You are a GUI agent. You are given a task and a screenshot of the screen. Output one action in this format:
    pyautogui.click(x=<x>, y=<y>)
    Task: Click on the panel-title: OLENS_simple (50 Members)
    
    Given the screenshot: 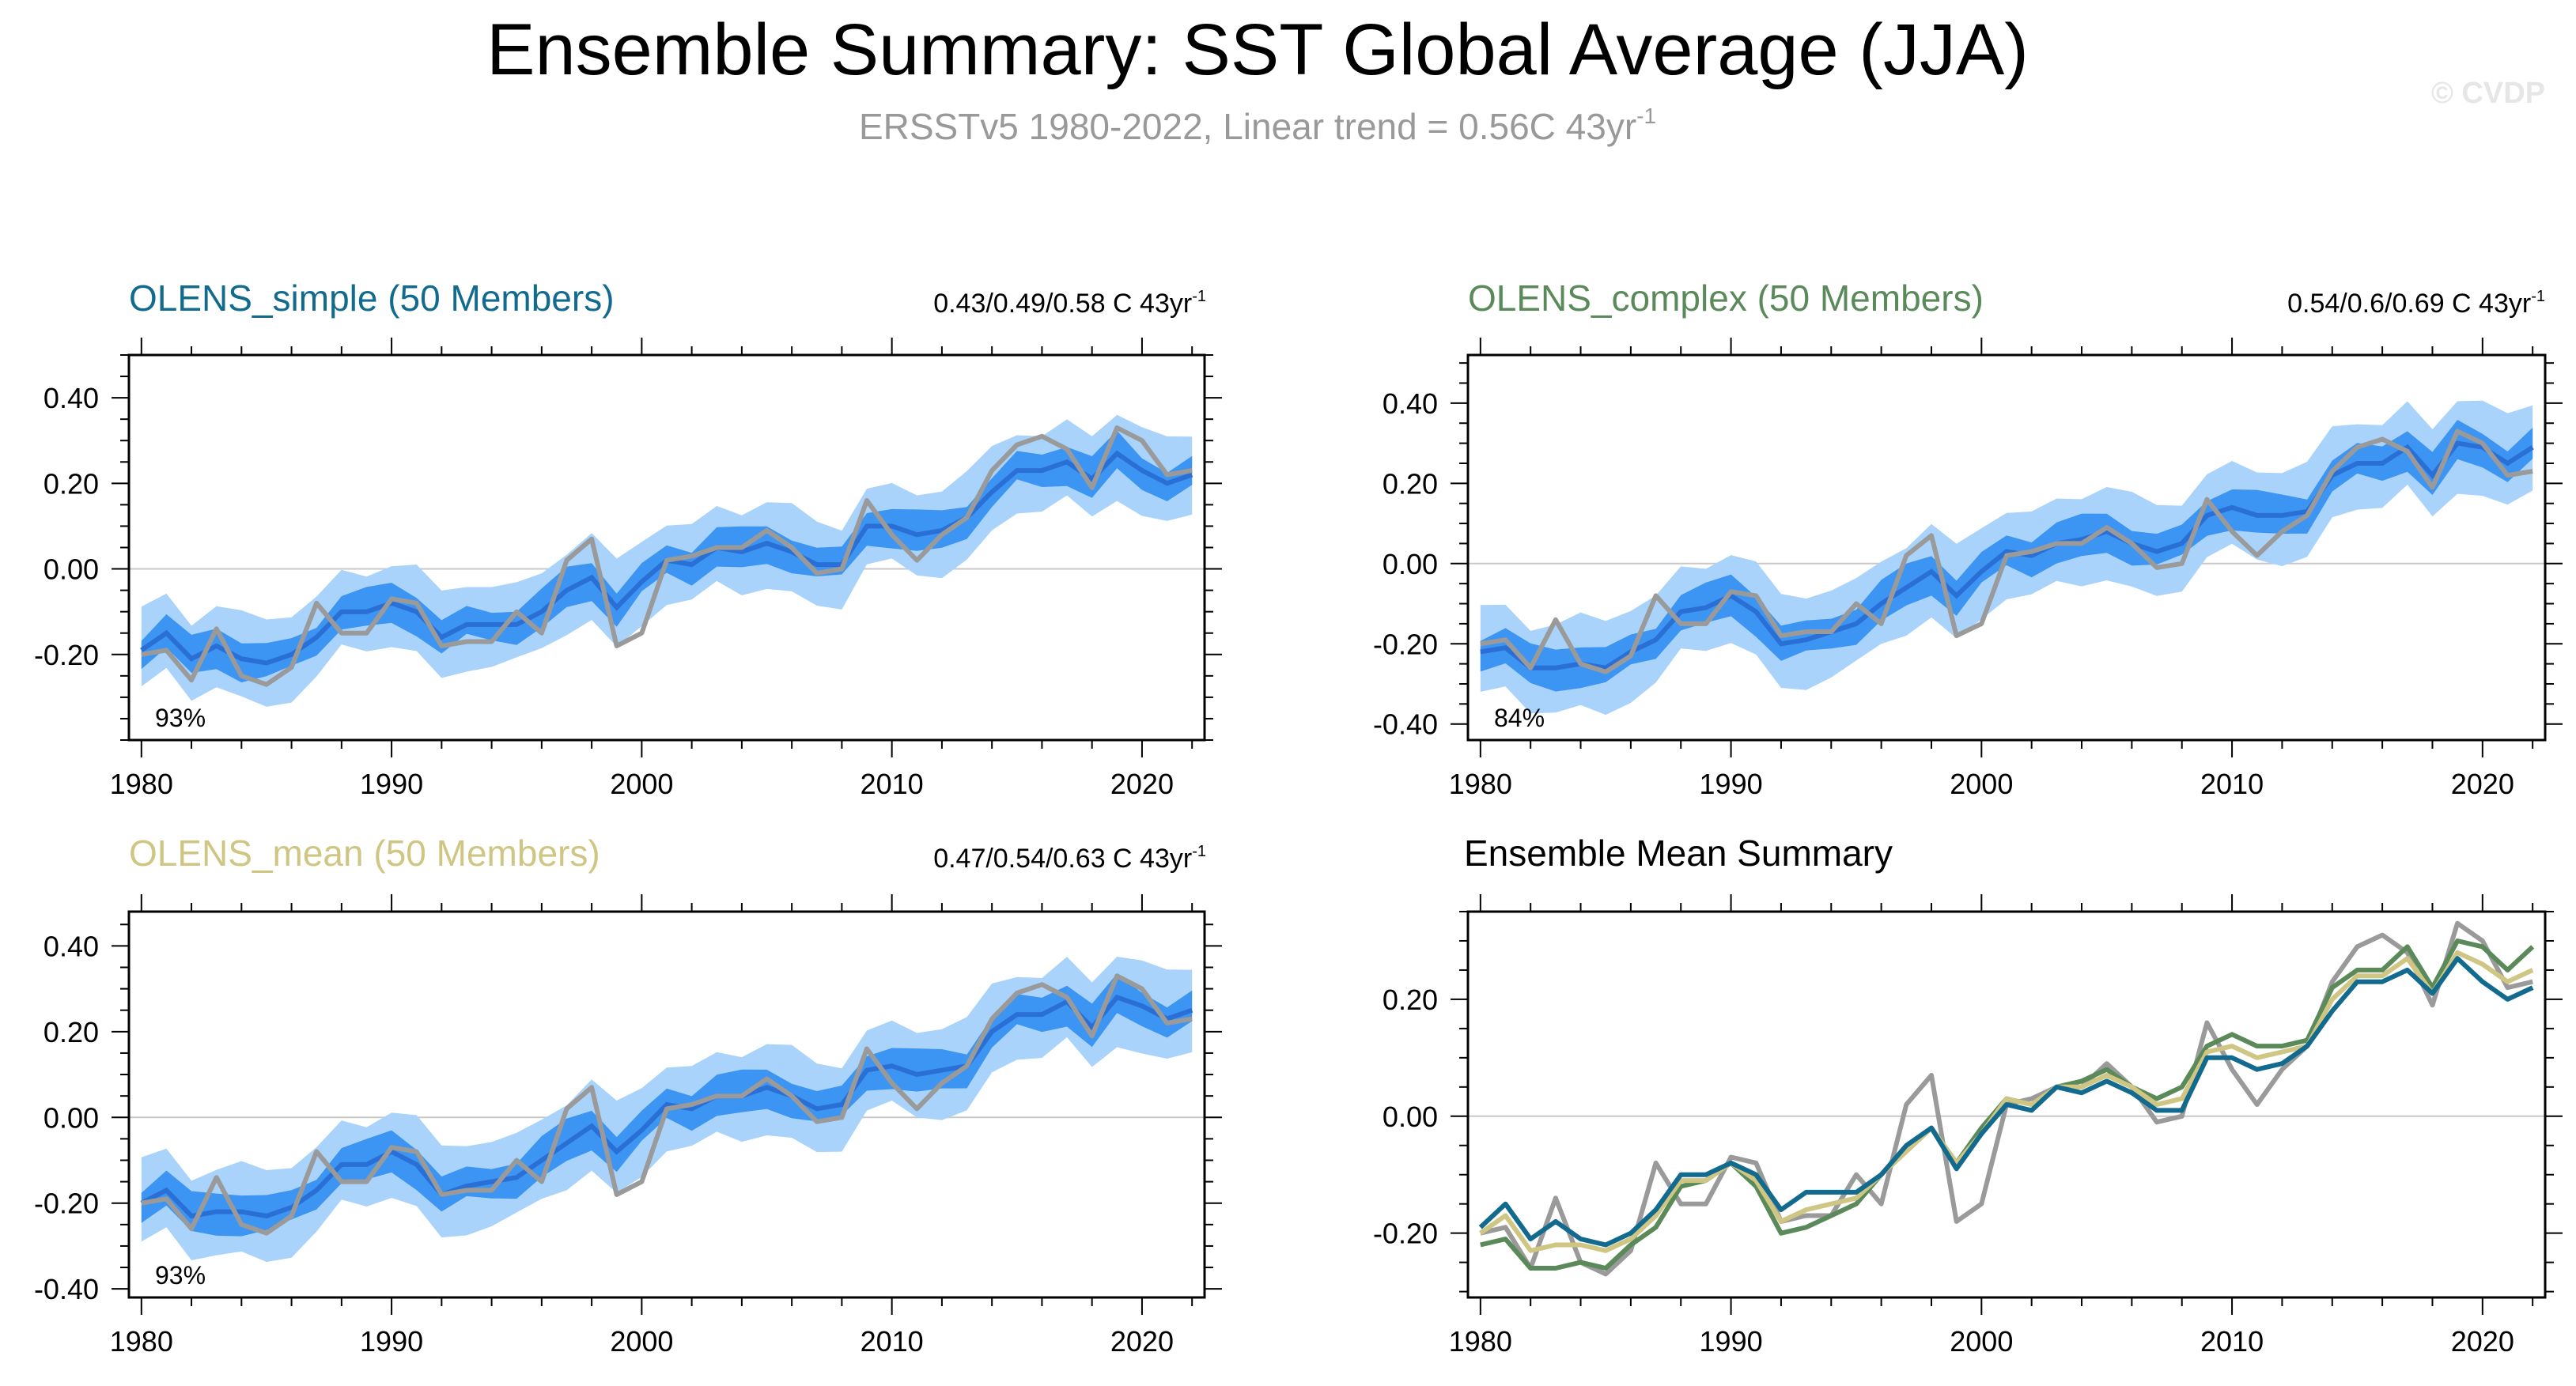 What is the action you would take?
    pyautogui.click(x=372, y=298)
    